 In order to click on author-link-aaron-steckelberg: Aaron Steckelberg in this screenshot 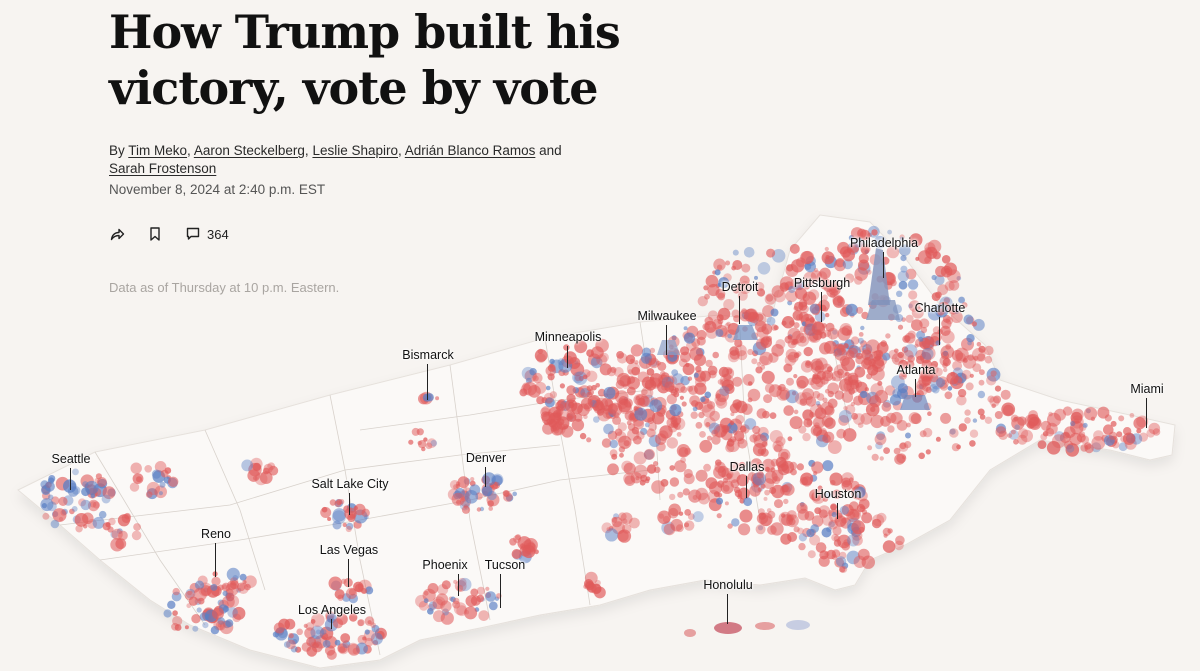, I will do `click(249, 150)`.